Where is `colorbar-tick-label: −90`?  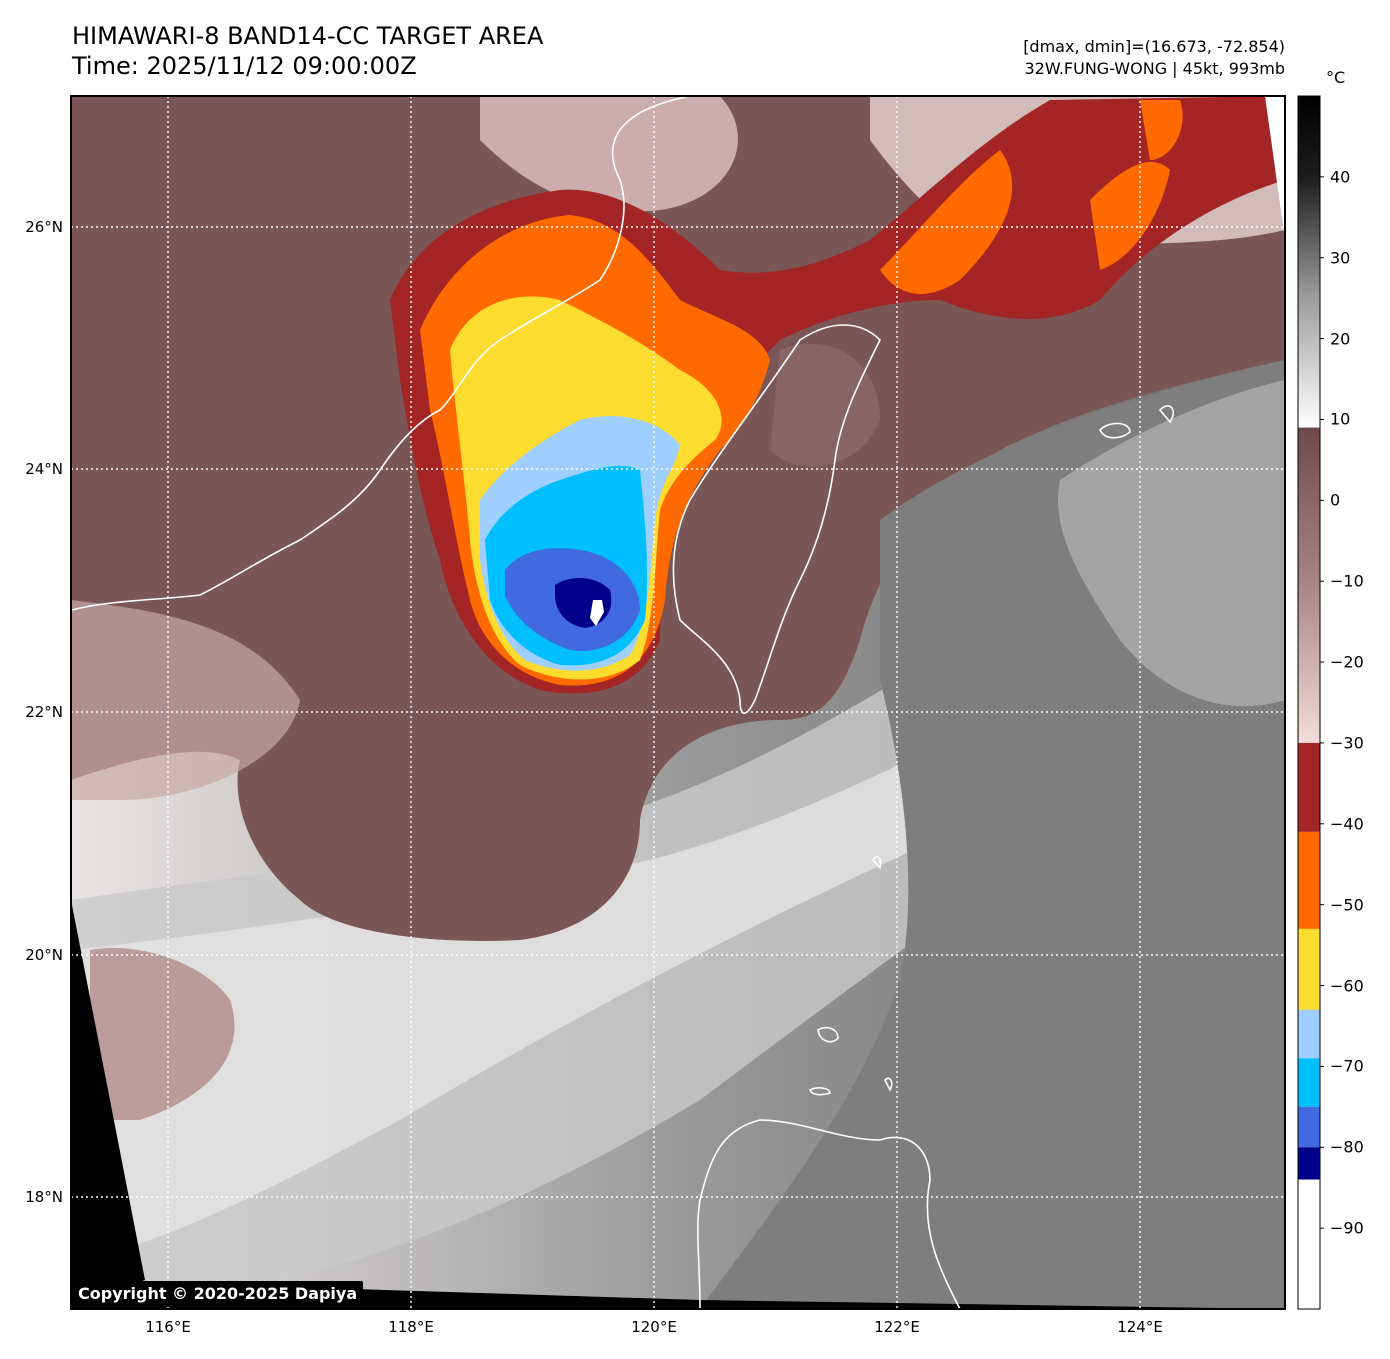
colorbar-tick-label: −90 is located at coordinates (1347, 1228).